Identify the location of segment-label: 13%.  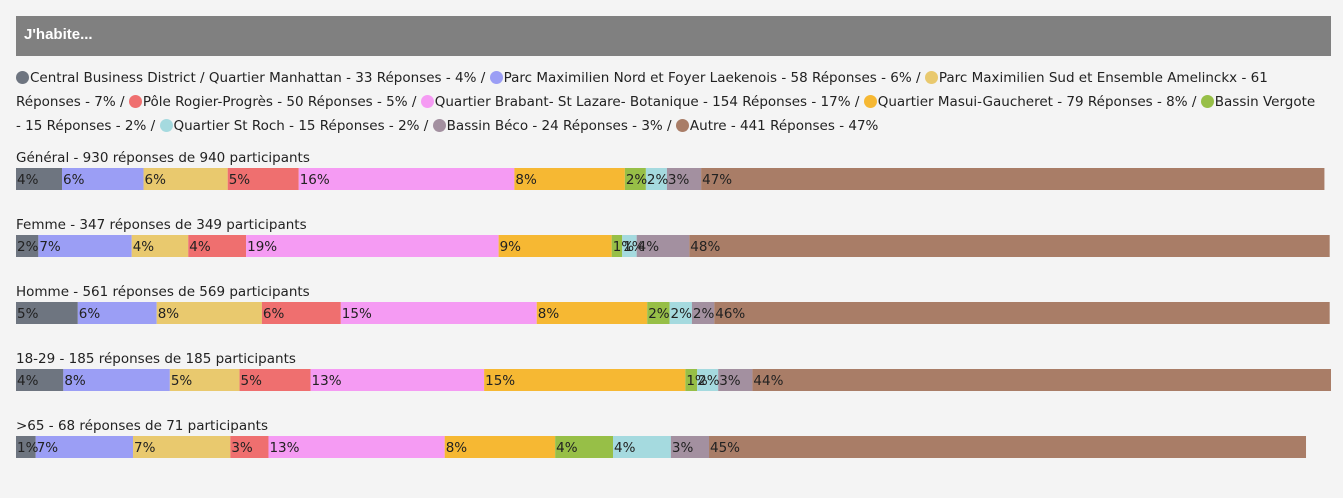
(284, 448).